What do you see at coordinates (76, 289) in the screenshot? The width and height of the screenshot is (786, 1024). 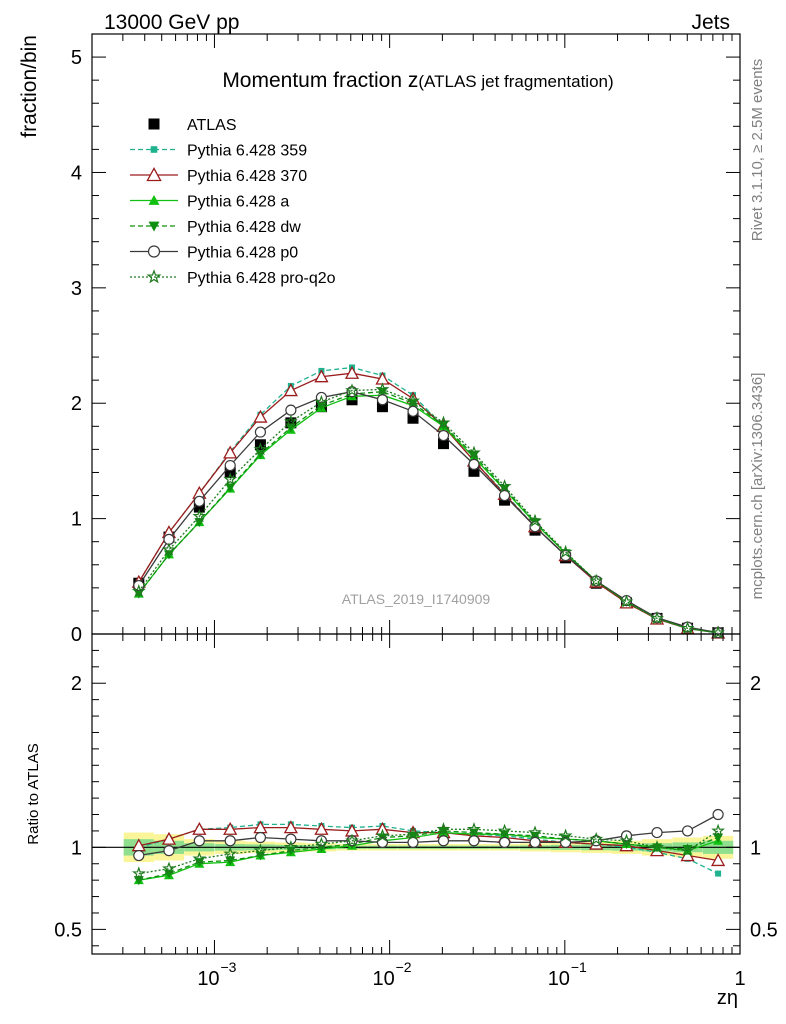 I see `y-tick-label: 3` at bounding box center [76, 289].